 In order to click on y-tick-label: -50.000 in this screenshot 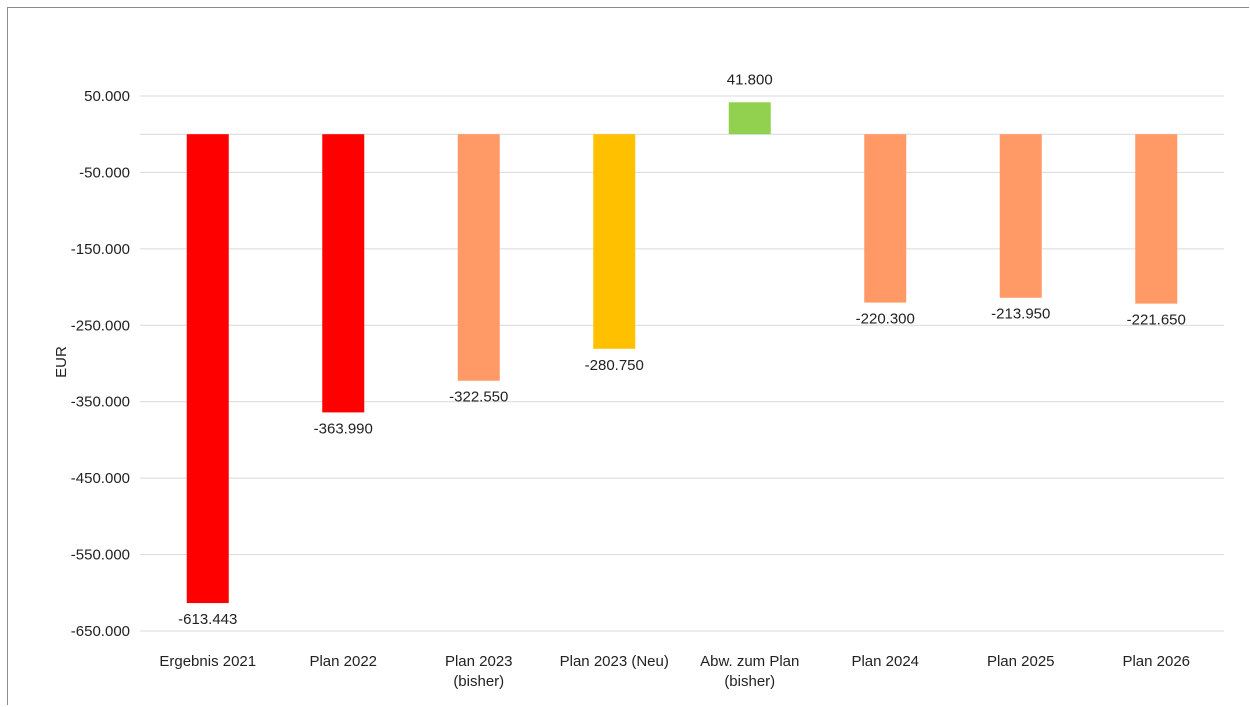, I will do `click(104, 172)`.